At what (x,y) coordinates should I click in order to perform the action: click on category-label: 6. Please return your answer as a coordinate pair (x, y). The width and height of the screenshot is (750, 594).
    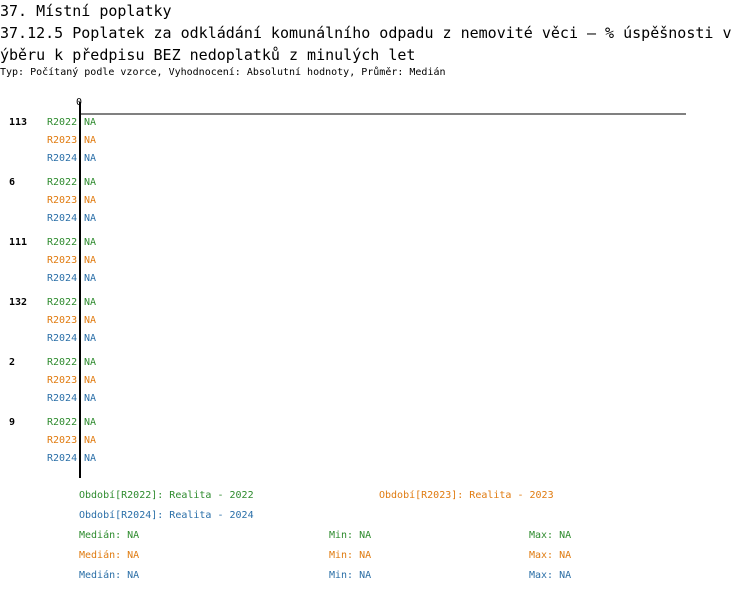
    Looking at the image, I should click on (12, 182).